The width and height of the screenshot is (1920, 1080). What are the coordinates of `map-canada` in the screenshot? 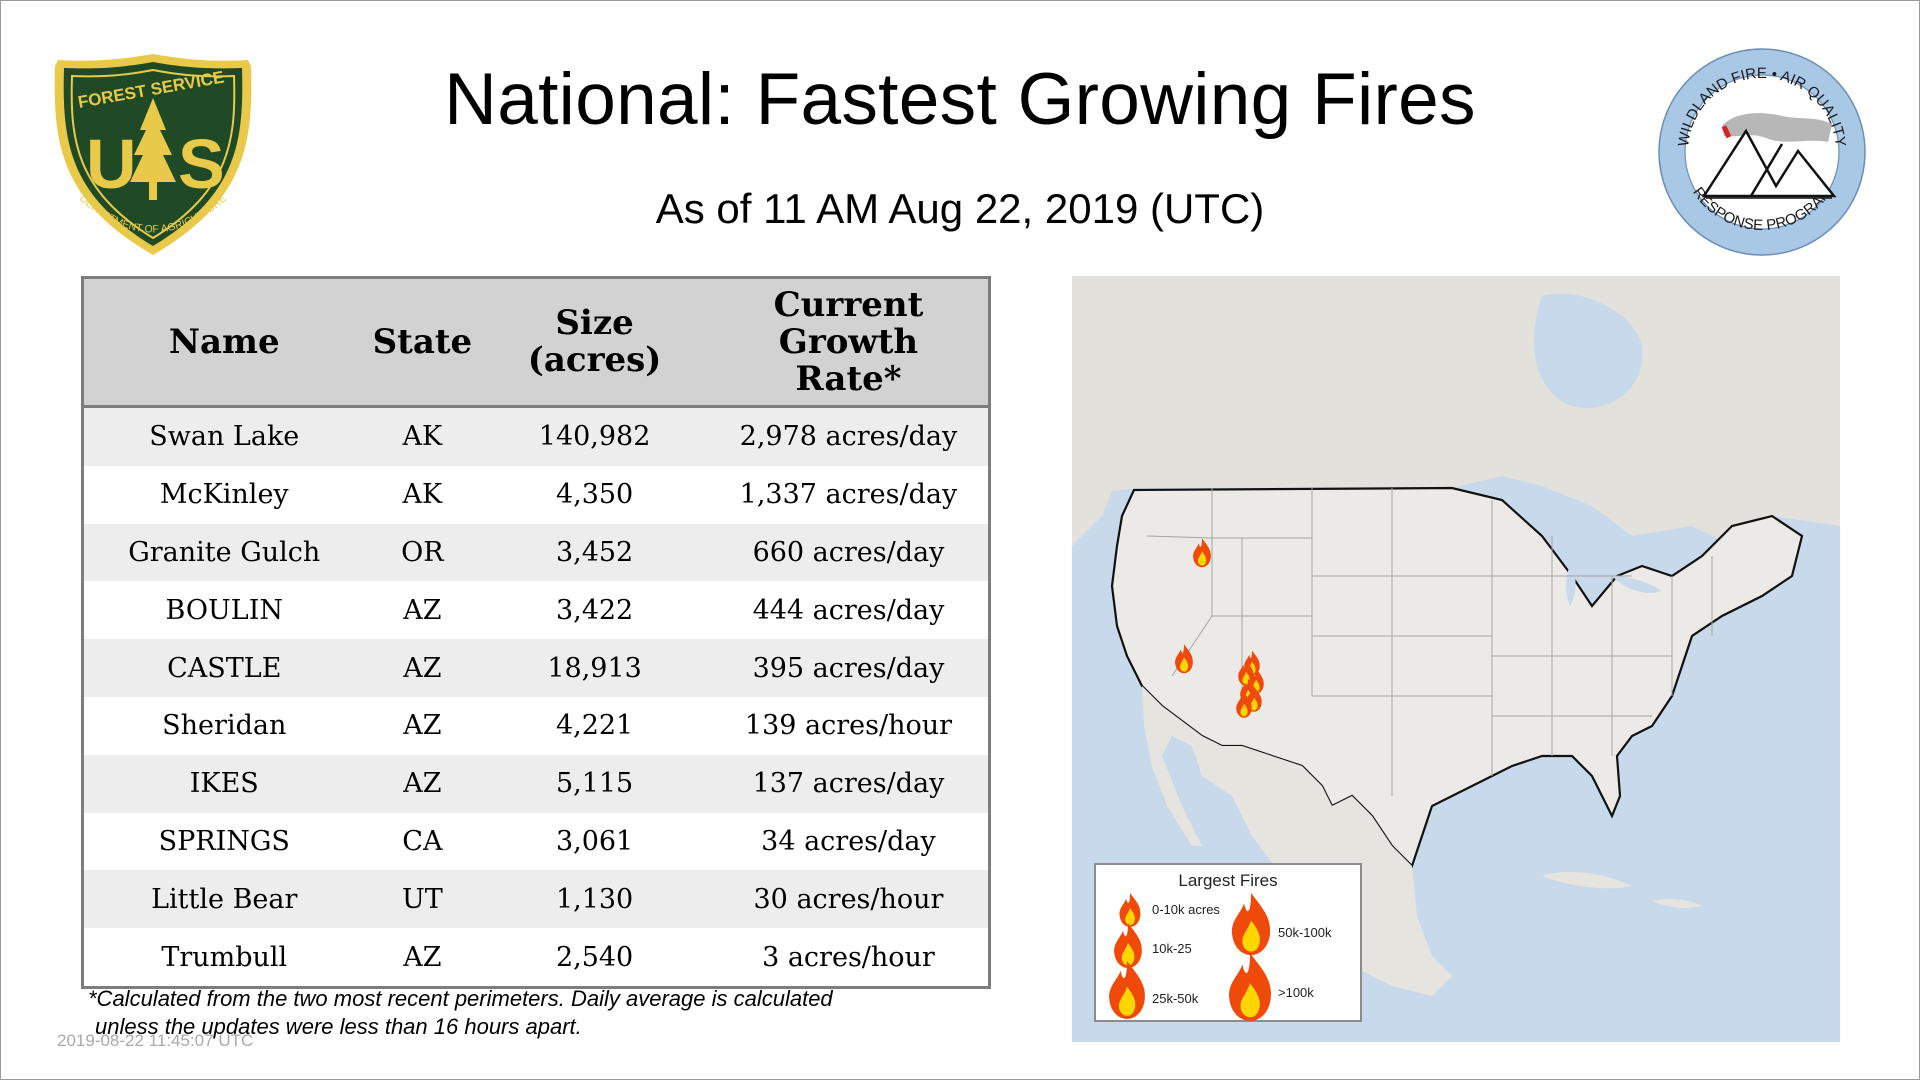 It's located at (1456, 411).